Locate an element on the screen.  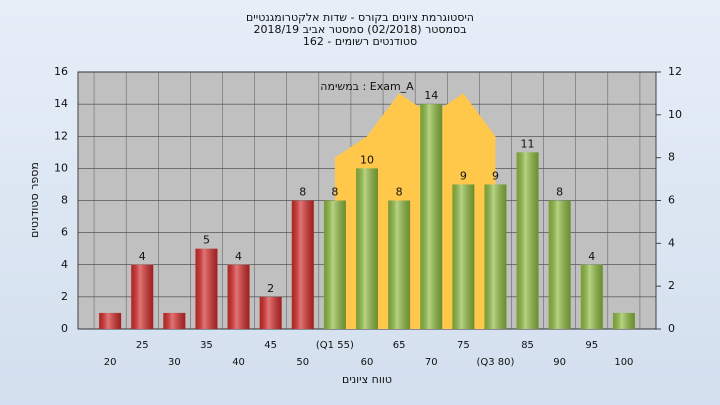
y-tick-label: 12 is located at coordinates (61, 135).